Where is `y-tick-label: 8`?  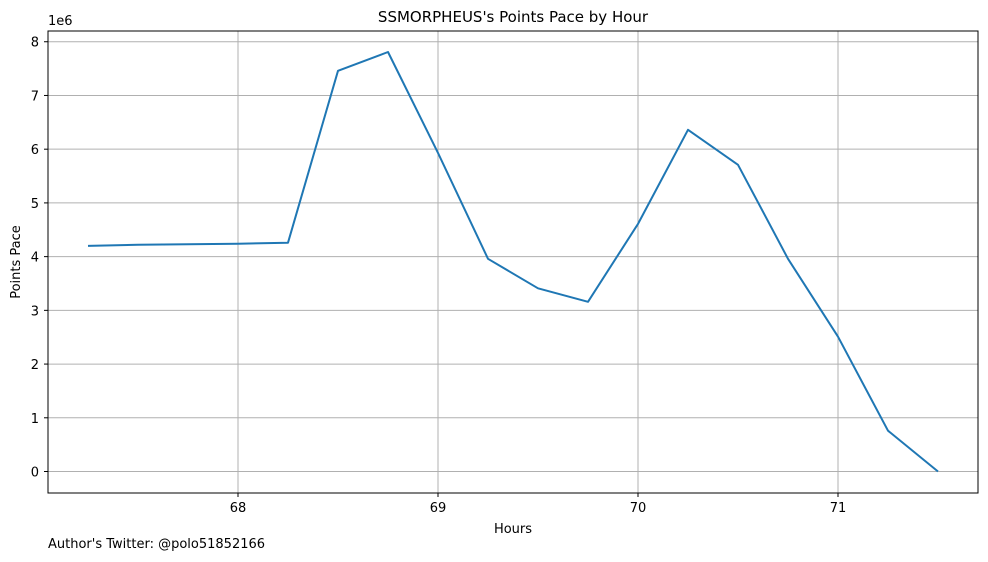 y-tick-label: 8 is located at coordinates (35, 43).